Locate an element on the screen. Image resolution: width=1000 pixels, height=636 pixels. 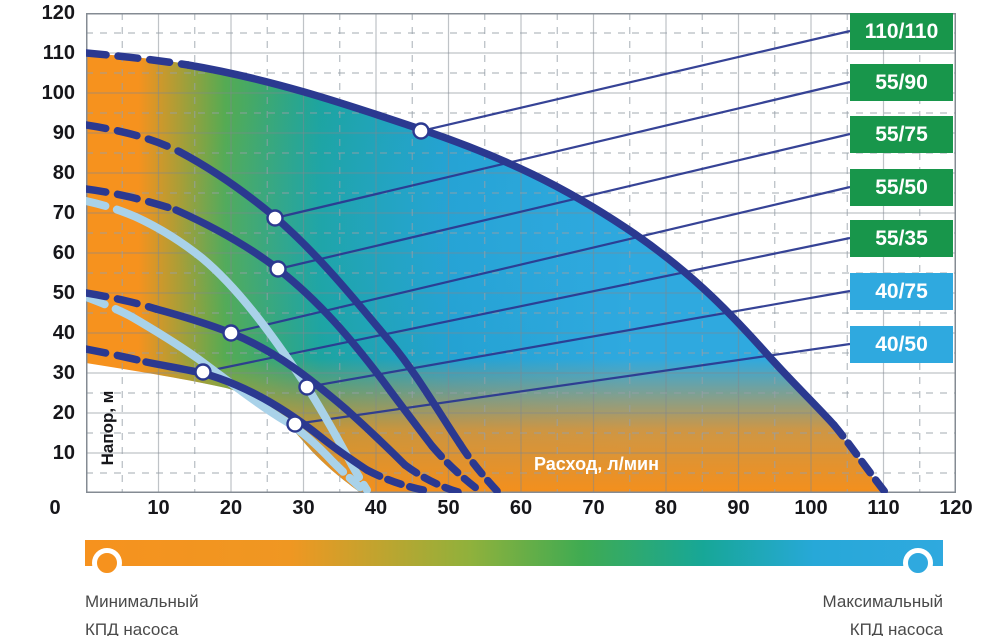
y-tick-label: 120 is located at coordinates (58, 13).